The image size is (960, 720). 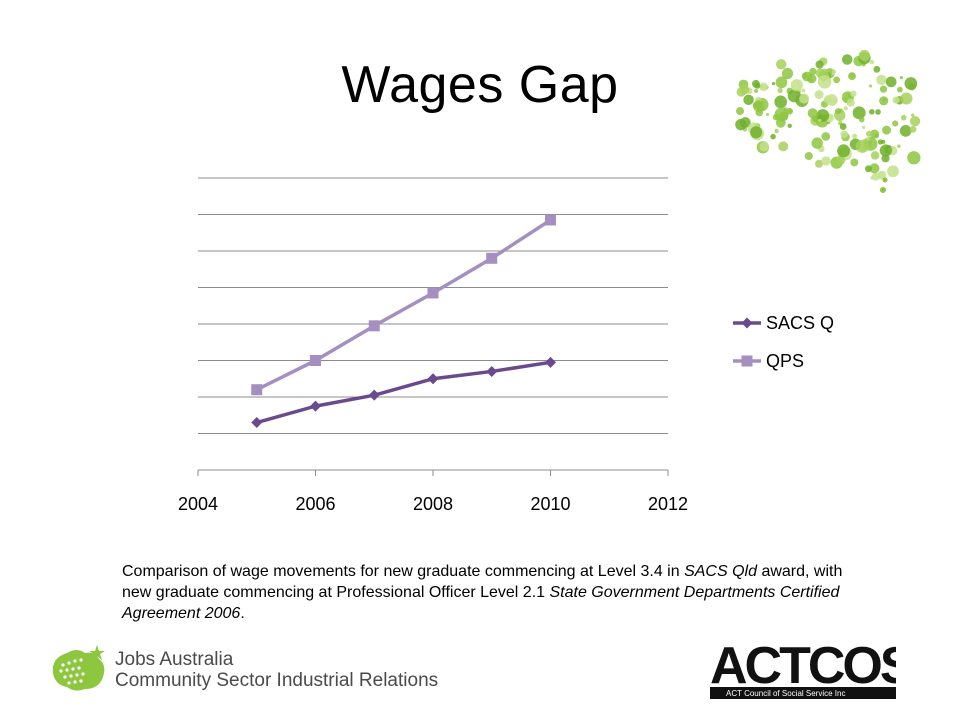 What do you see at coordinates (433, 491) in the screenshot?
I see `x-axis: 2004 2006 2008 2010 2012` at bounding box center [433, 491].